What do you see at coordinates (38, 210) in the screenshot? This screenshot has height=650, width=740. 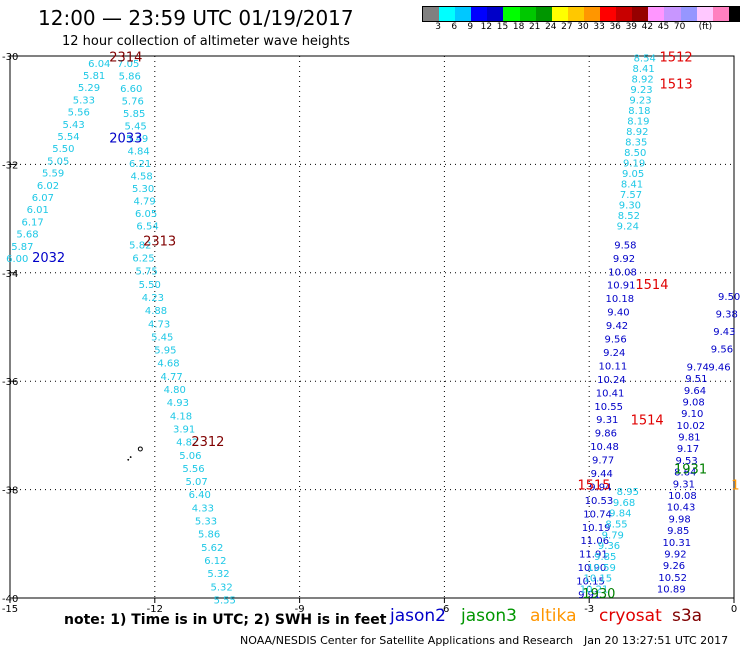 I see `wave-height-value: 6.01` at bounding box center [38, 210].